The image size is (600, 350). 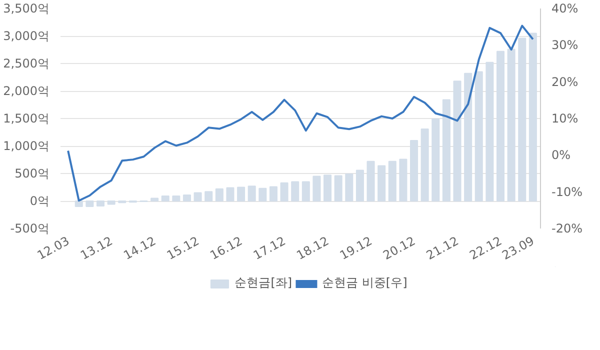 I want to click on y2-tick-label: 0%, so click(x=561, y=155).